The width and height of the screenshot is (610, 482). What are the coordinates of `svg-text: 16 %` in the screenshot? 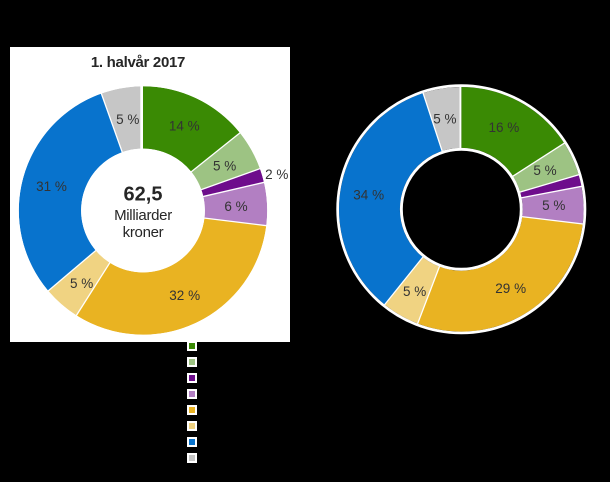 It's located at (504, 127).